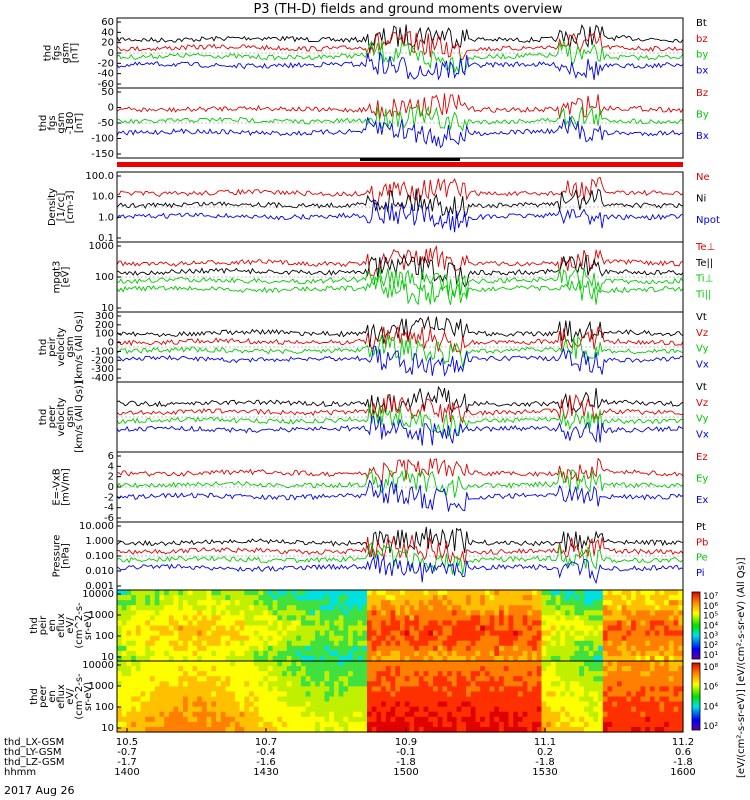 Image resolution: width=750 pixels, height=800 pixels. Describe the element at coordinates (710, 707) in the screenshot. I see `colorbar-tick-label: 10⁴` at that location.